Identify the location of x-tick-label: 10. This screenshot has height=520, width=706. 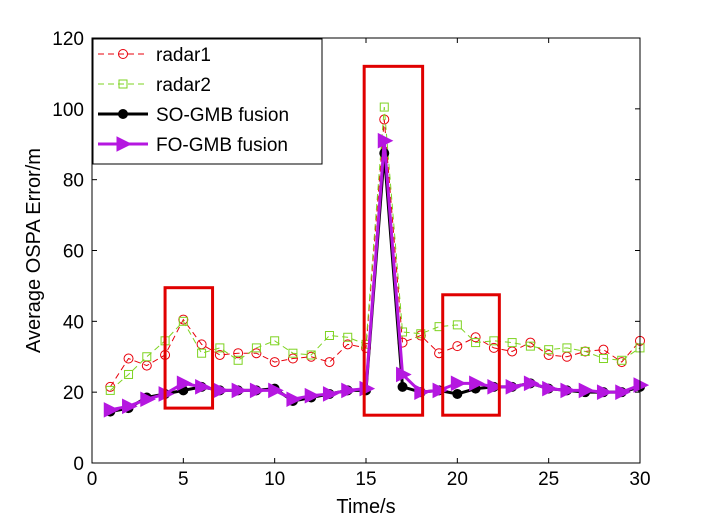
(274, 479).